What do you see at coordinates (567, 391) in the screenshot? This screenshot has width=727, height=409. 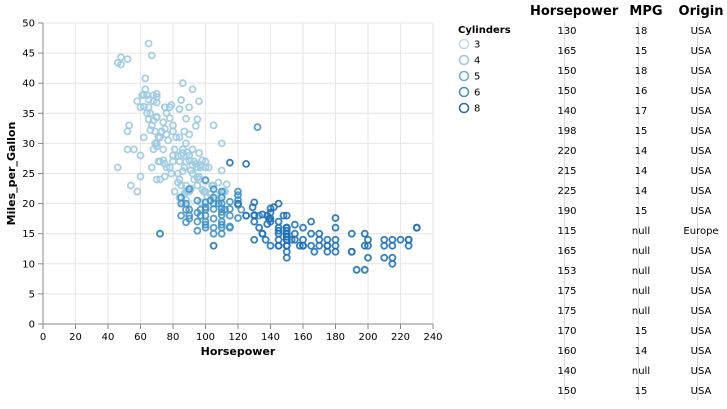 I see `table-cell-horsepower: 150` at bounding box center [567, 391].